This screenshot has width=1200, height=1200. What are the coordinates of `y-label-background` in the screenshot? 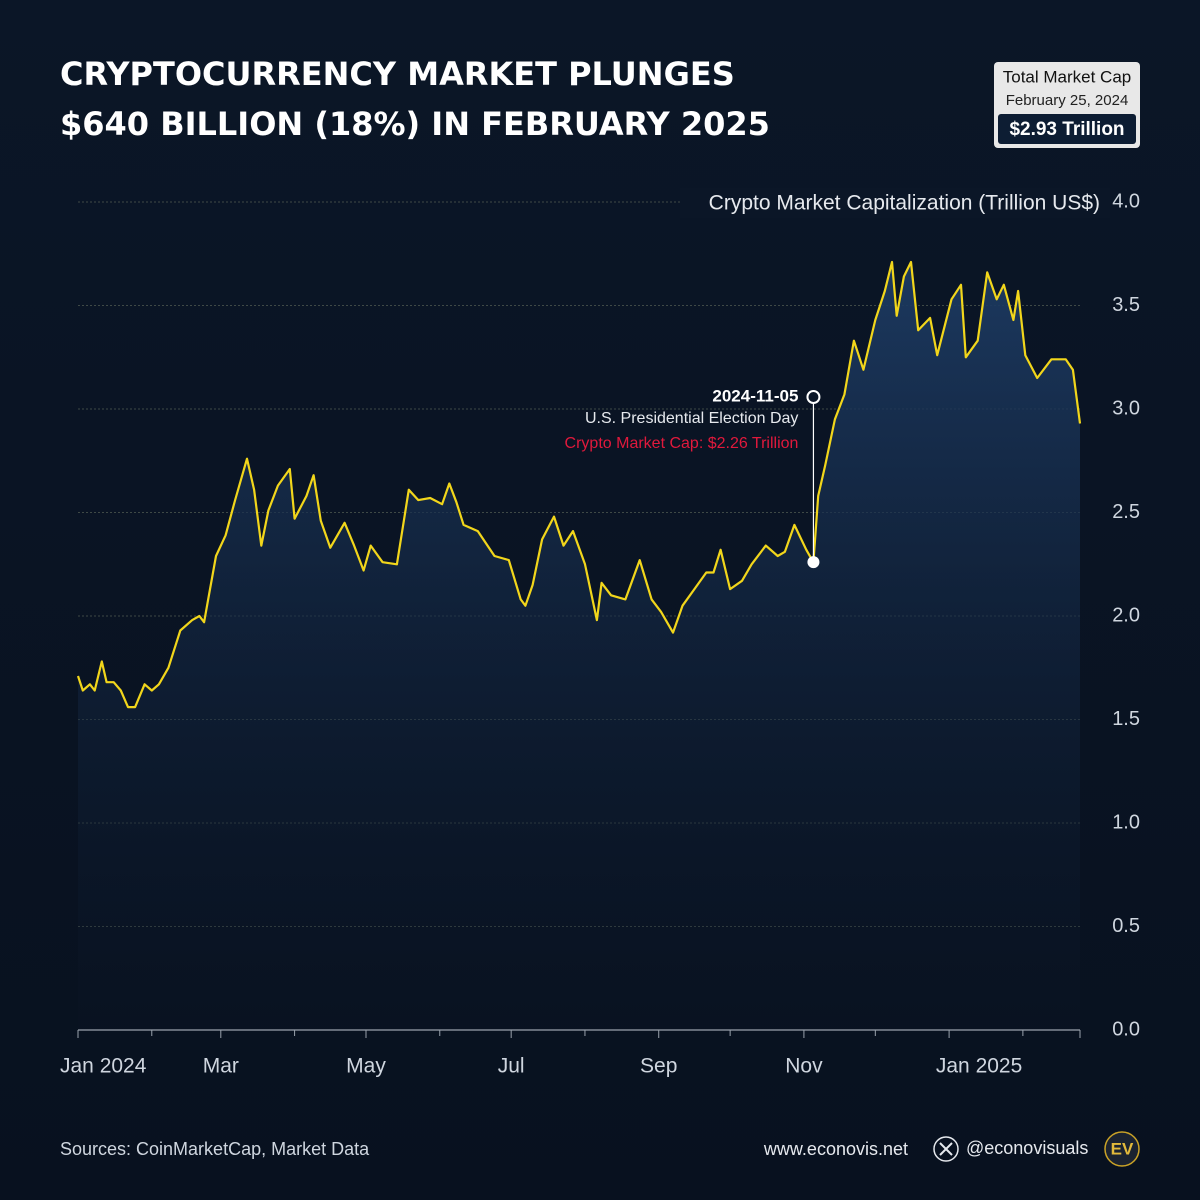 It's located at (895, 203).